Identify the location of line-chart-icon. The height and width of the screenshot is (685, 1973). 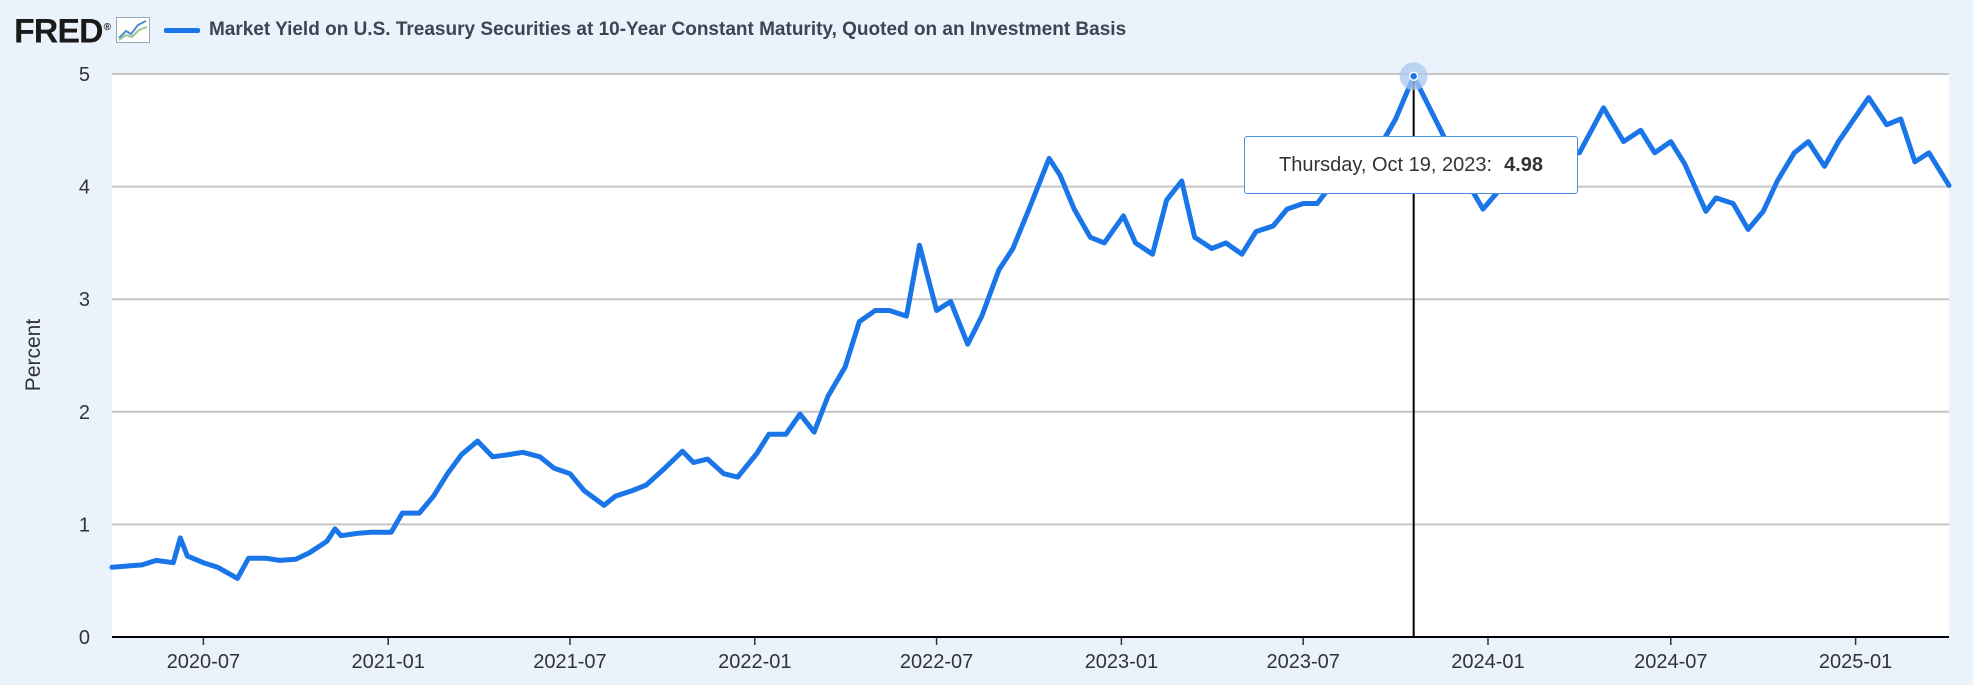
(132, 30).